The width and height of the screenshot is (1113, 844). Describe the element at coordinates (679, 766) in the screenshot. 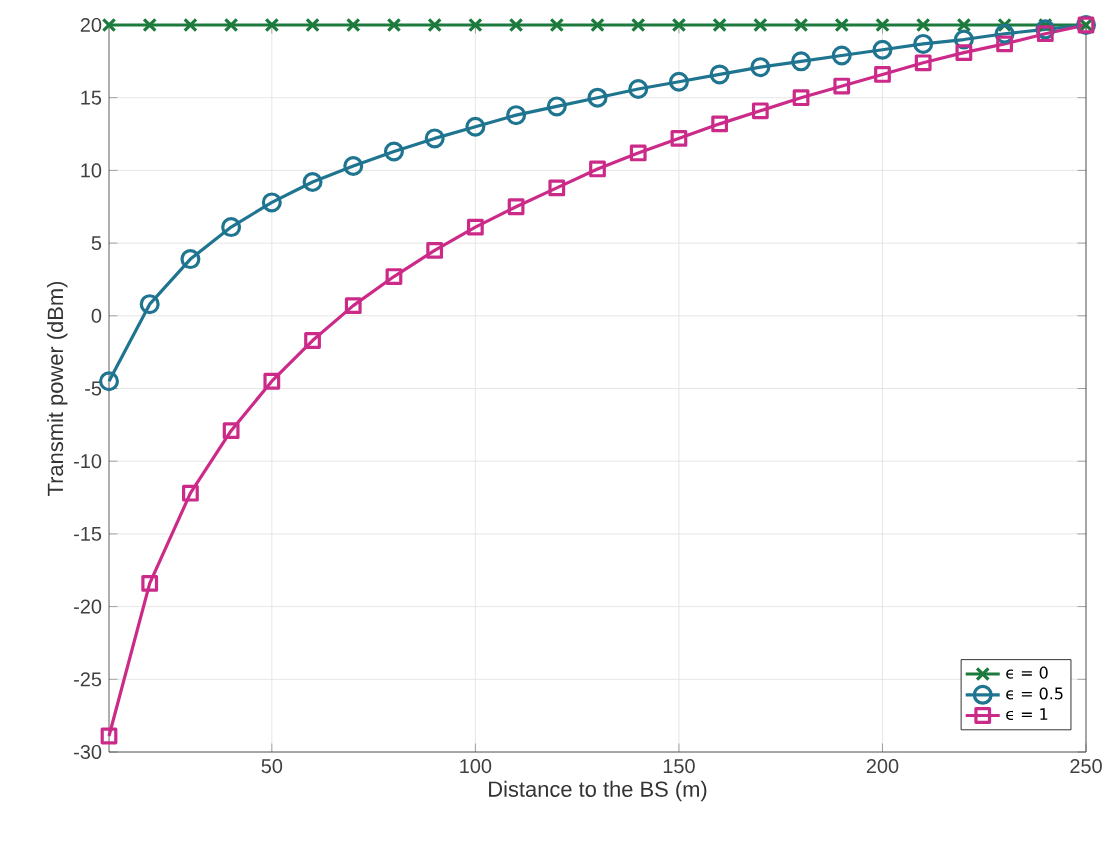

I see `x-tick-label: 150` at that location.